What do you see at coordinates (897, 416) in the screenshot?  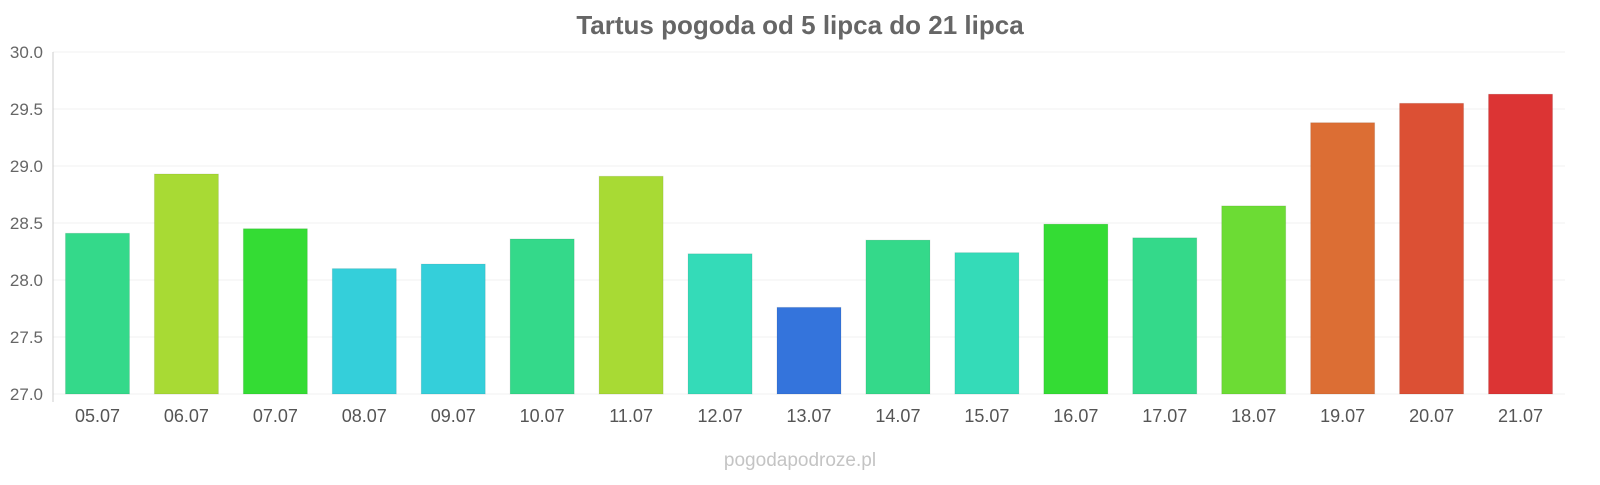 I see `x-tick-label: 14.07` at bounding box center [897, 416].